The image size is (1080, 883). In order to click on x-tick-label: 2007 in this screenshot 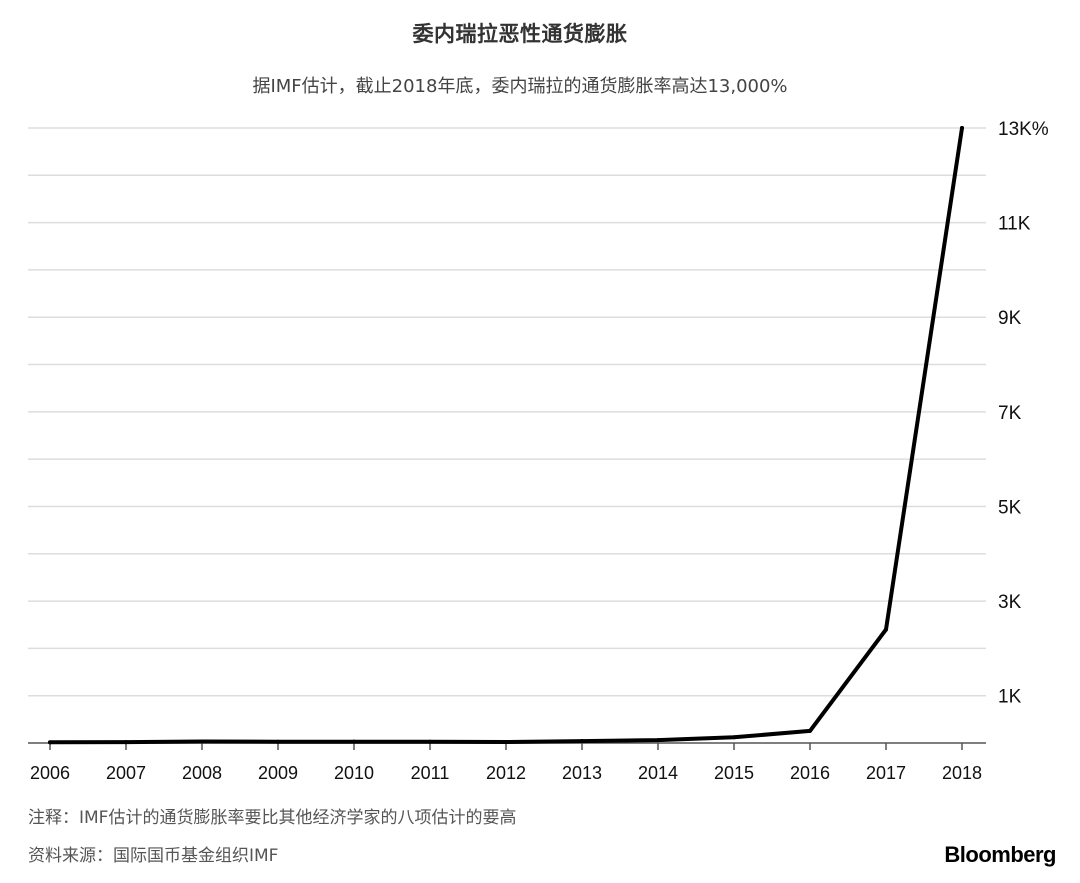, I will do `click(126, 773)`.